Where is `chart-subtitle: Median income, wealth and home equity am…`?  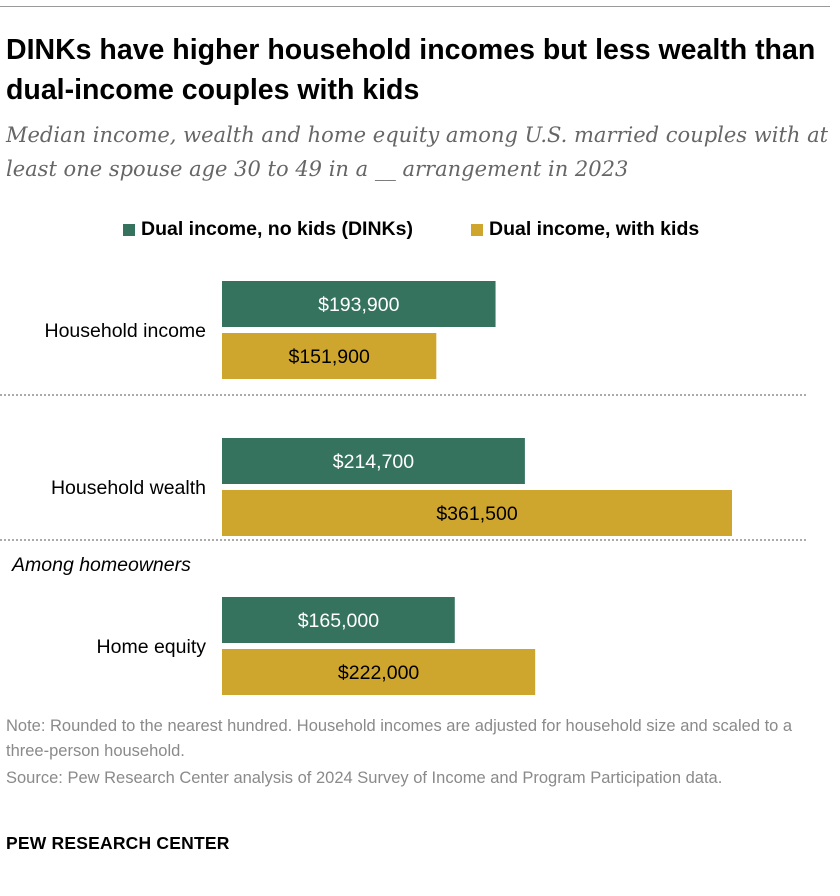
chart-subtitle: Median income, wealth and home equity am… is located at coordinates (417, 152).